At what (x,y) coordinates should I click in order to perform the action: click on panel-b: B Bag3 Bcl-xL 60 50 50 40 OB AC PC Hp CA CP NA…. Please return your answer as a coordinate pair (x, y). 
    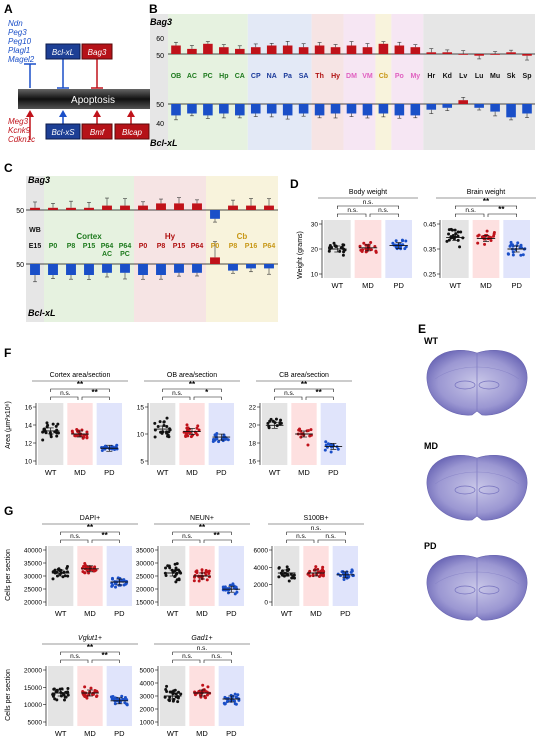
    Looking at the image, I should click on (342, 76).